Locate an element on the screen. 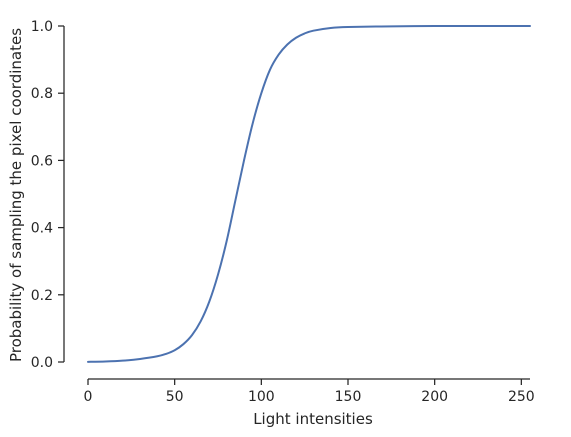 The width and height of the screenshot is (571, 437). y-tick-label-5: 1.0 is located at coordinates (42, 27).